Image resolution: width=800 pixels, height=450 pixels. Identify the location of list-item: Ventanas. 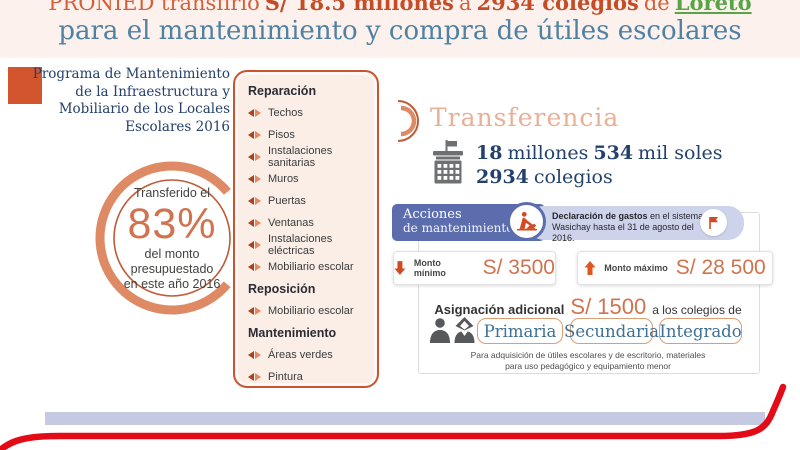
(309, 223).